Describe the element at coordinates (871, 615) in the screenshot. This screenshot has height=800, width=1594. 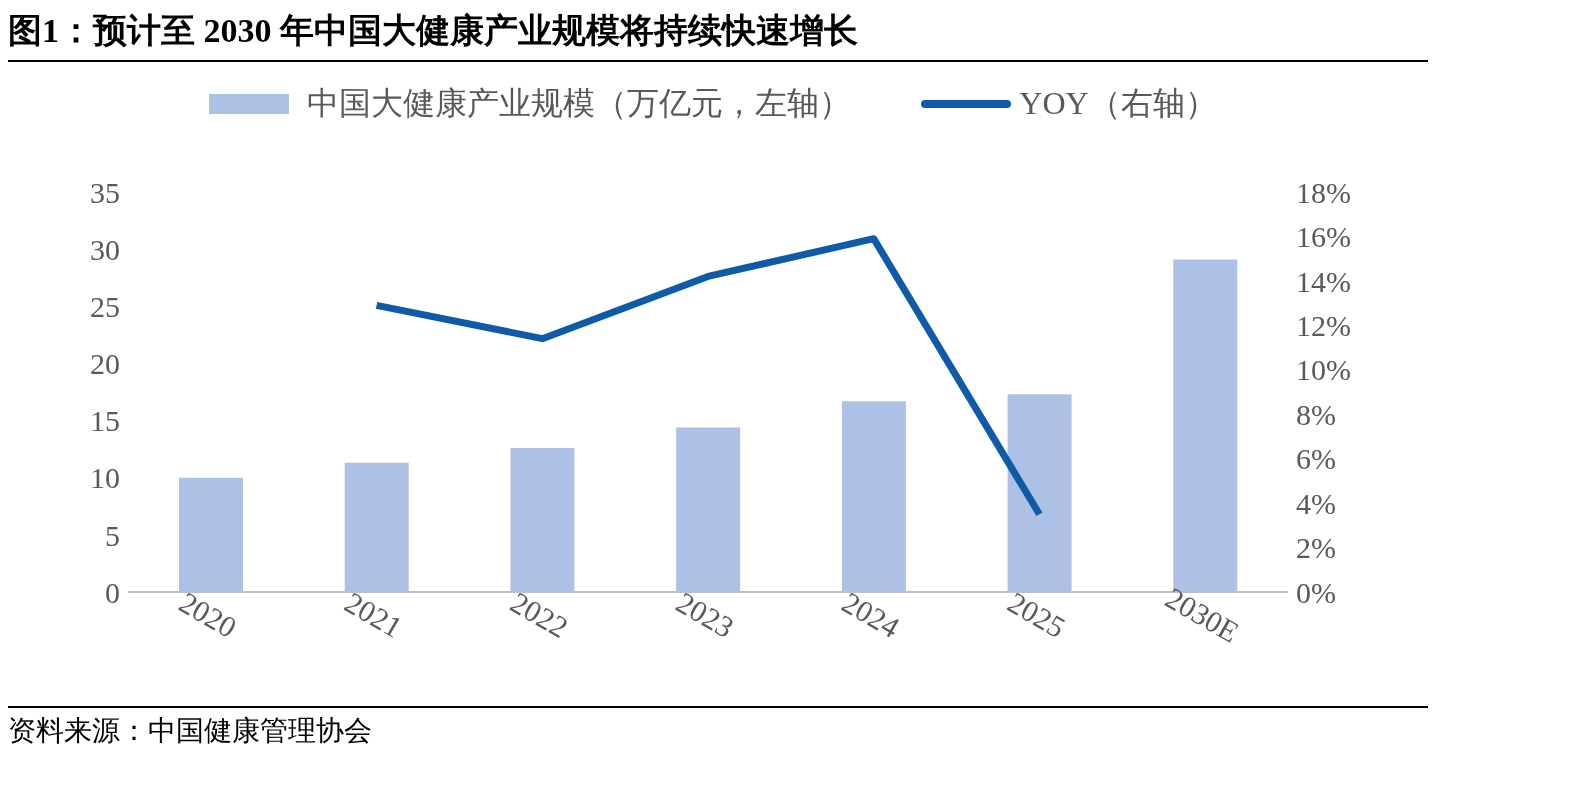
I see `x-tick-label: 2024` at that location.